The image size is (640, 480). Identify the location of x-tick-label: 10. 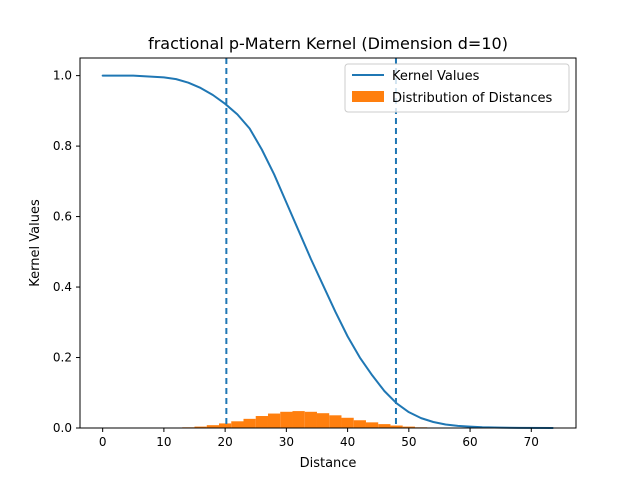
(163, 442).